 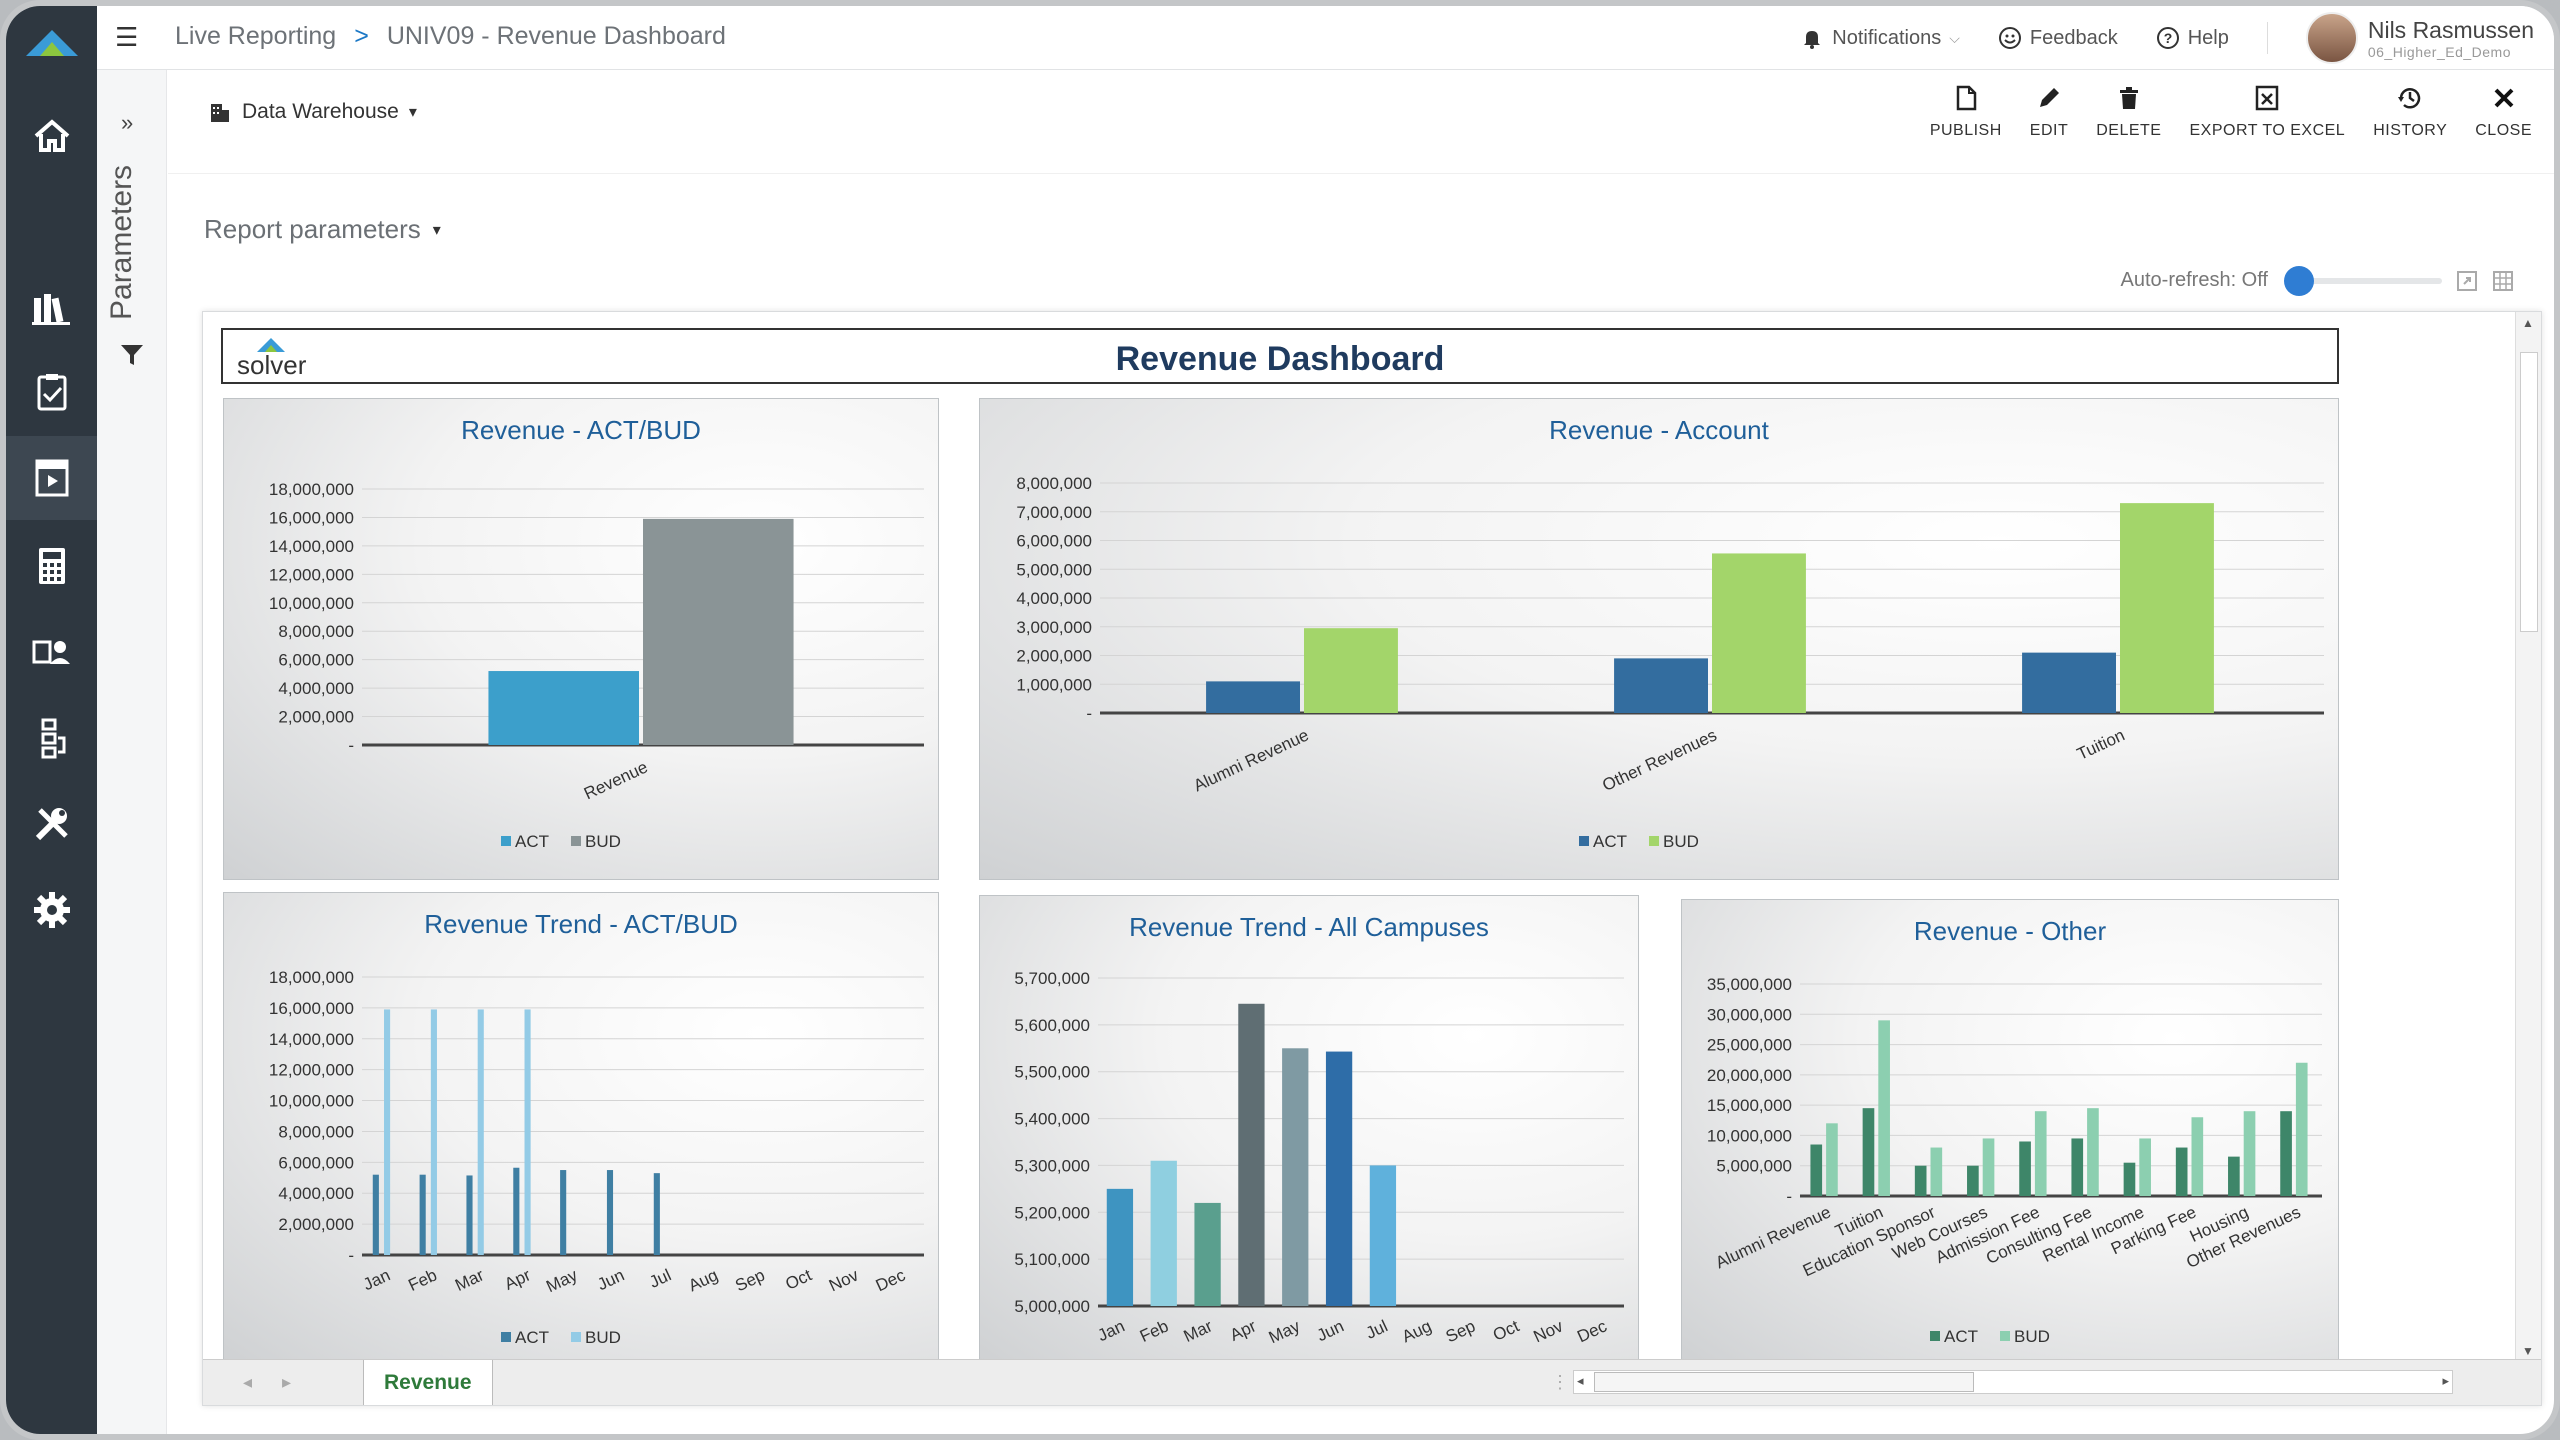 I want to click on y-tick-label: 18,000,000, so click(x=311, y=977).